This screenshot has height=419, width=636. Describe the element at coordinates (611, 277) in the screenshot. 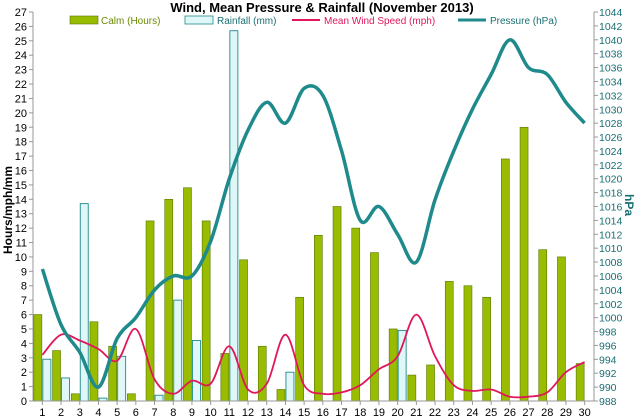

I see `y2-tick-label-9: 1006` at that location.